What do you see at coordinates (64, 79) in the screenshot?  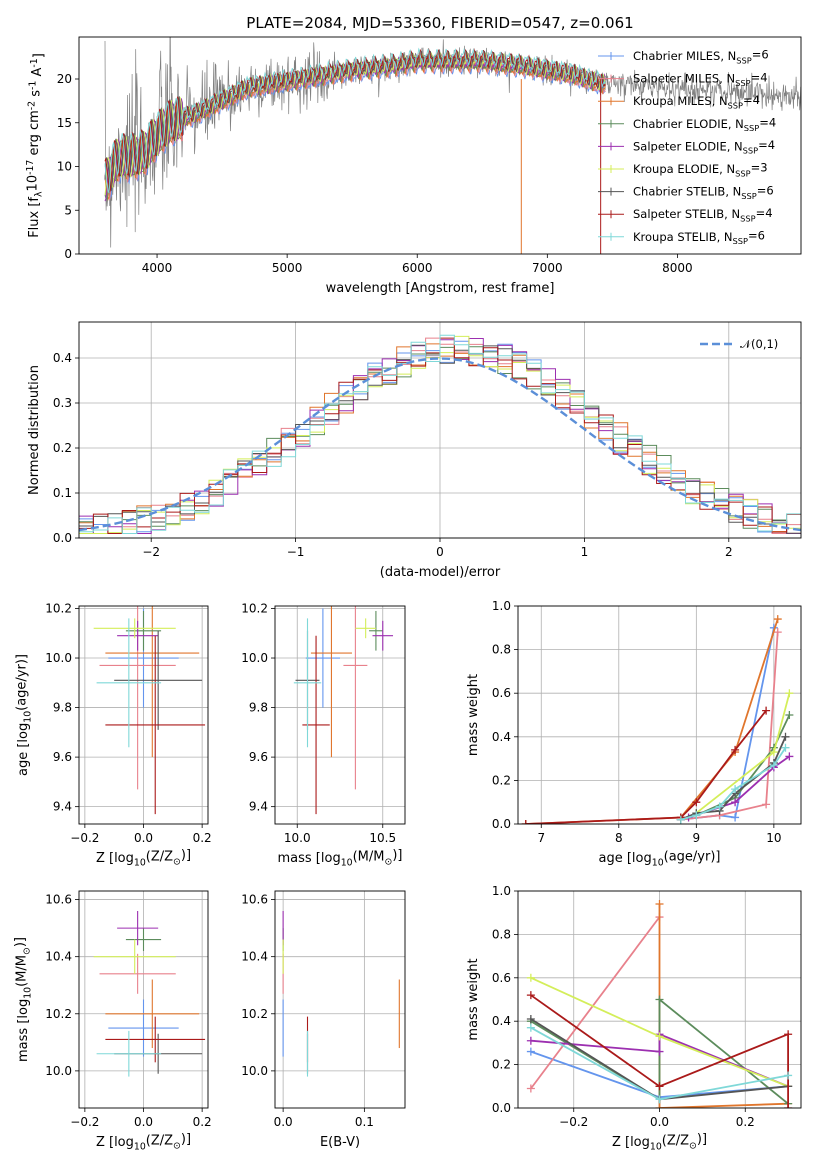 I see `y-tick-label: 20` at bounding box center [64, 79].